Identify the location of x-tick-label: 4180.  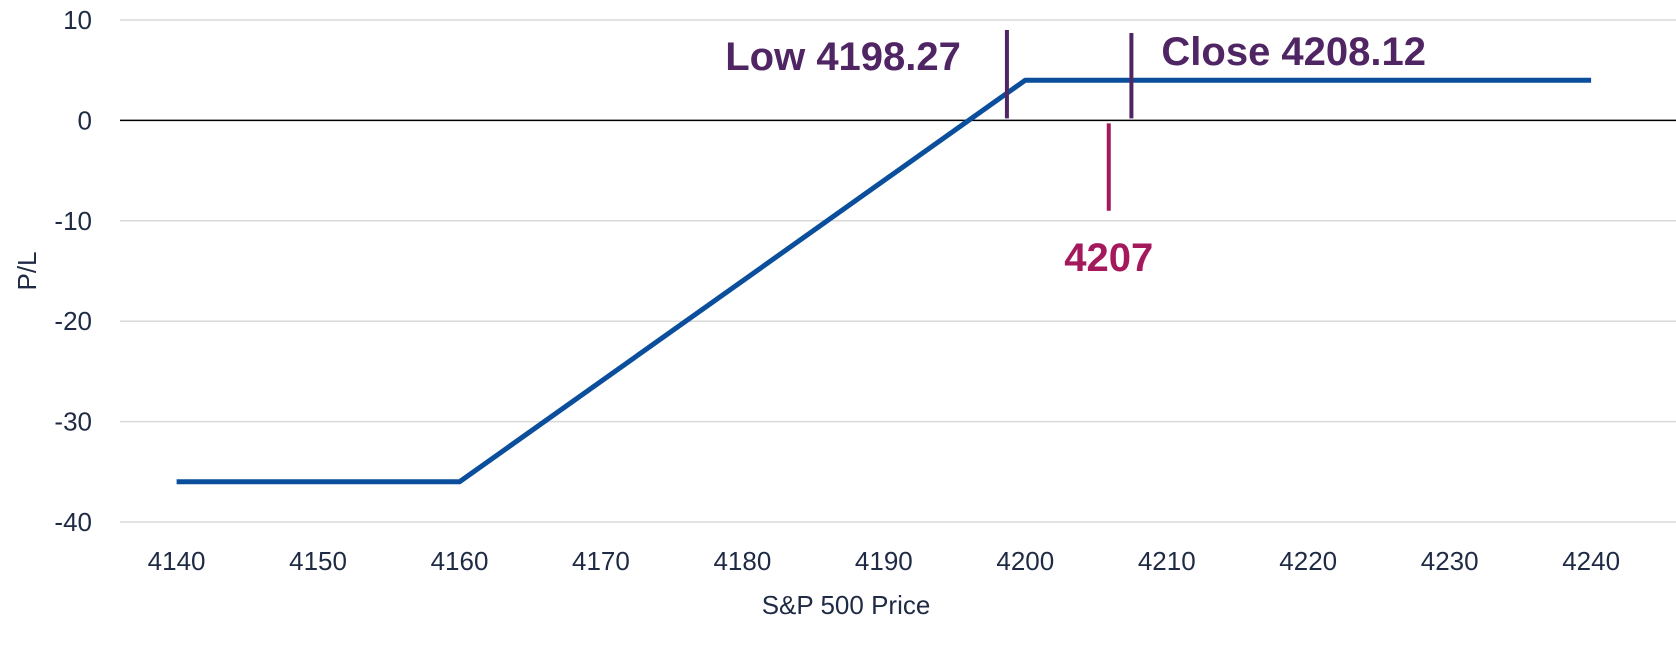
(742, 561).